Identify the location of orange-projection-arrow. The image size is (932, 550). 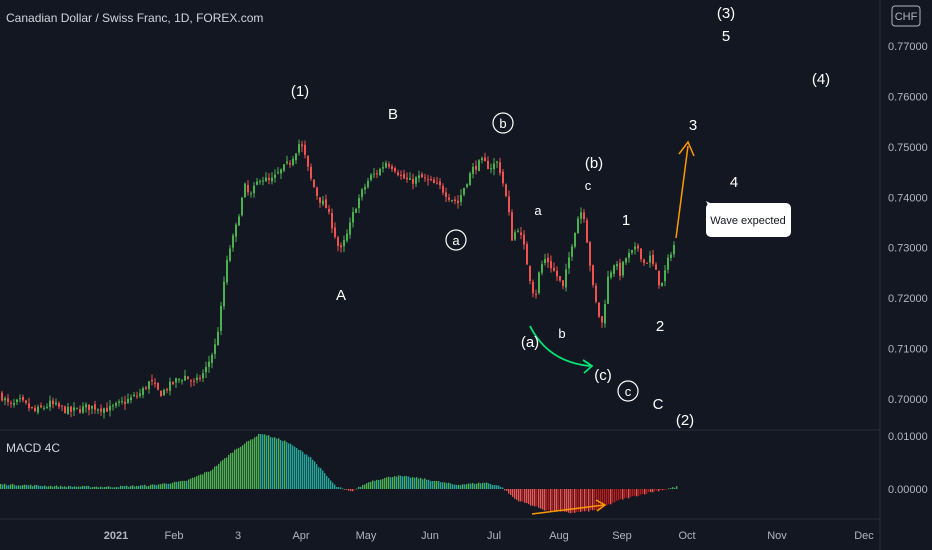
(685, 189).